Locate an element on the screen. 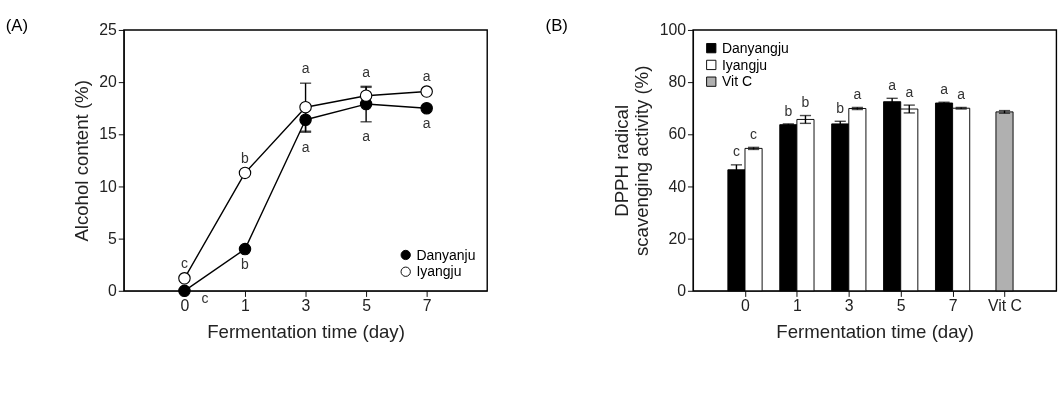 The width and height of the screenshot is (1062, 397). y-axis-title: DPPH radical scavenging activity (%) is located at coordinates (632, 161).